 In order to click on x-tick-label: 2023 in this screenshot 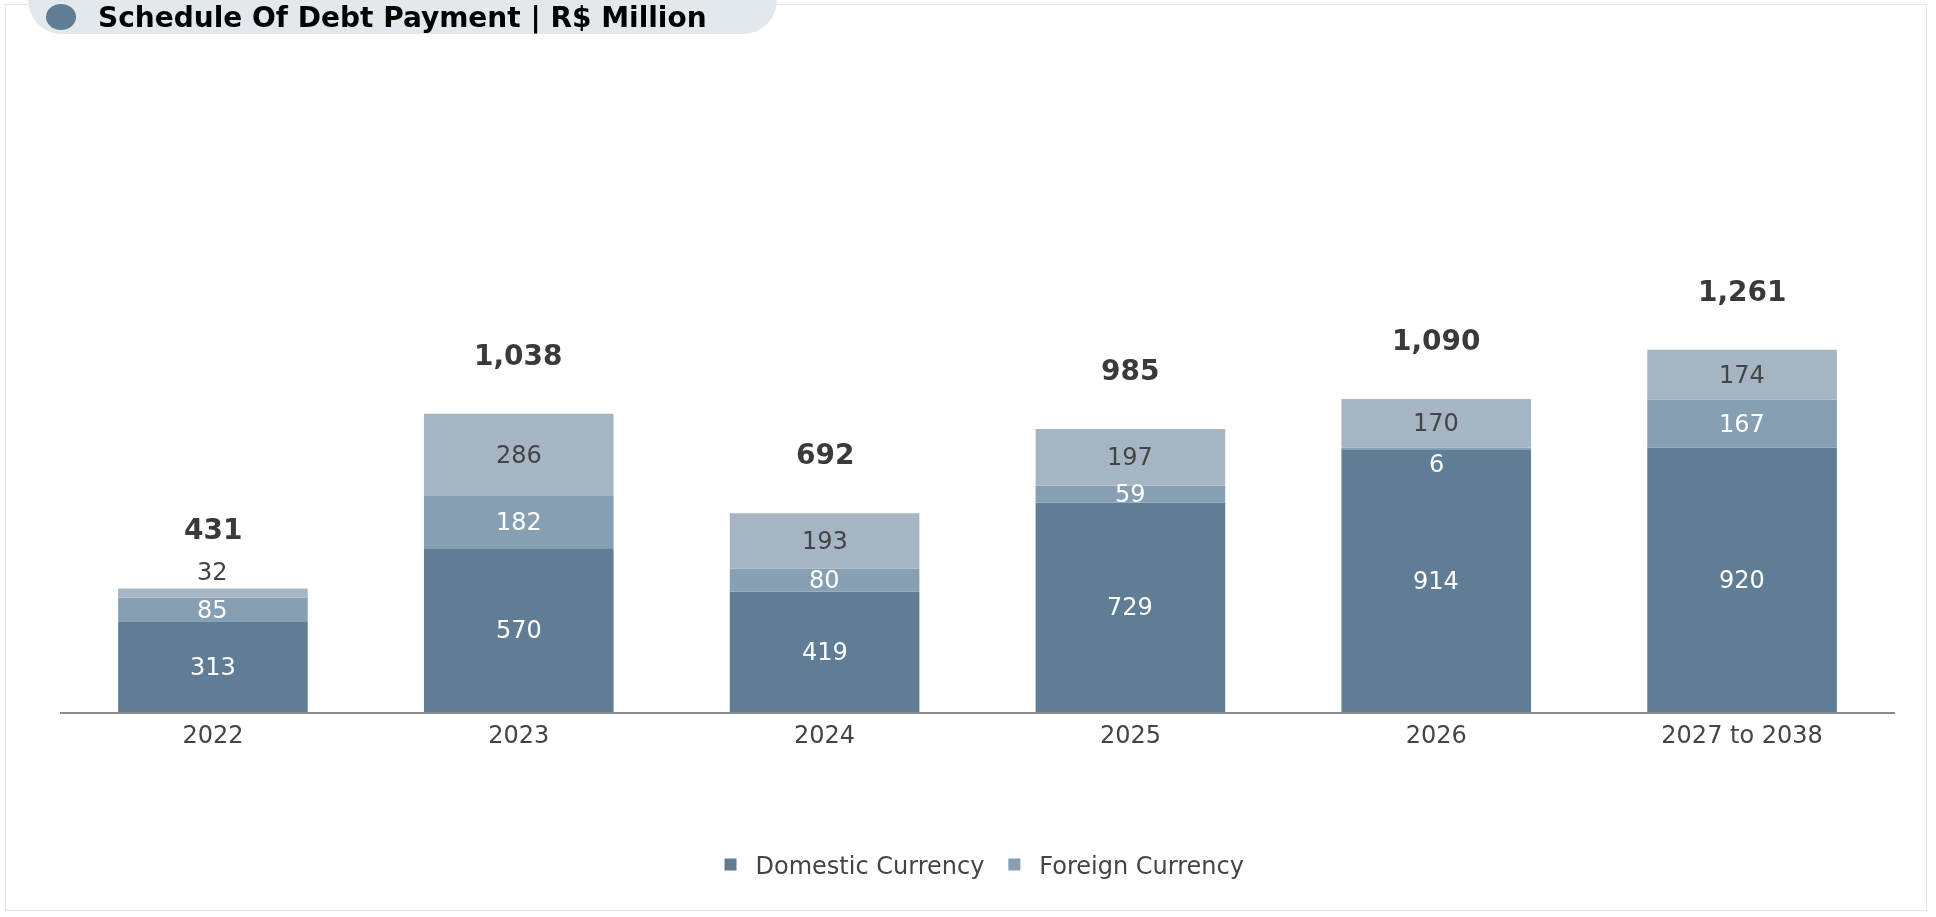, I will do `click(519, 734)`.